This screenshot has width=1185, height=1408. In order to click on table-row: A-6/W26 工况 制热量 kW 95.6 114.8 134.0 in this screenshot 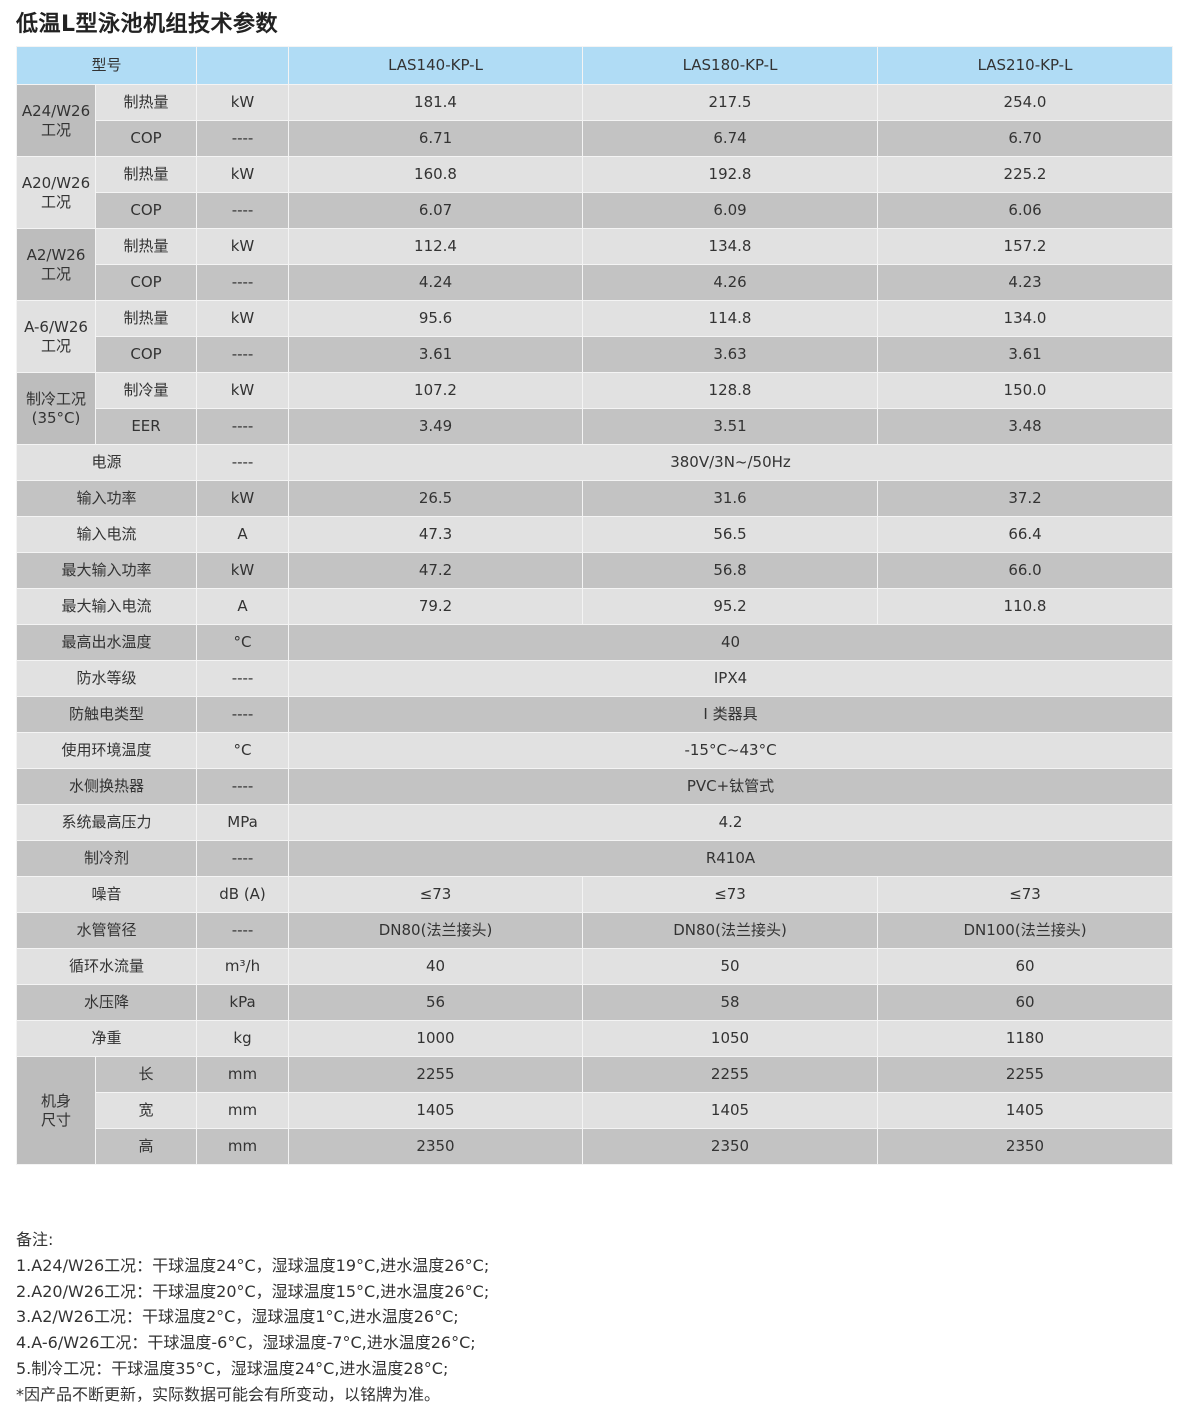, I will do `click(595, 336)`.